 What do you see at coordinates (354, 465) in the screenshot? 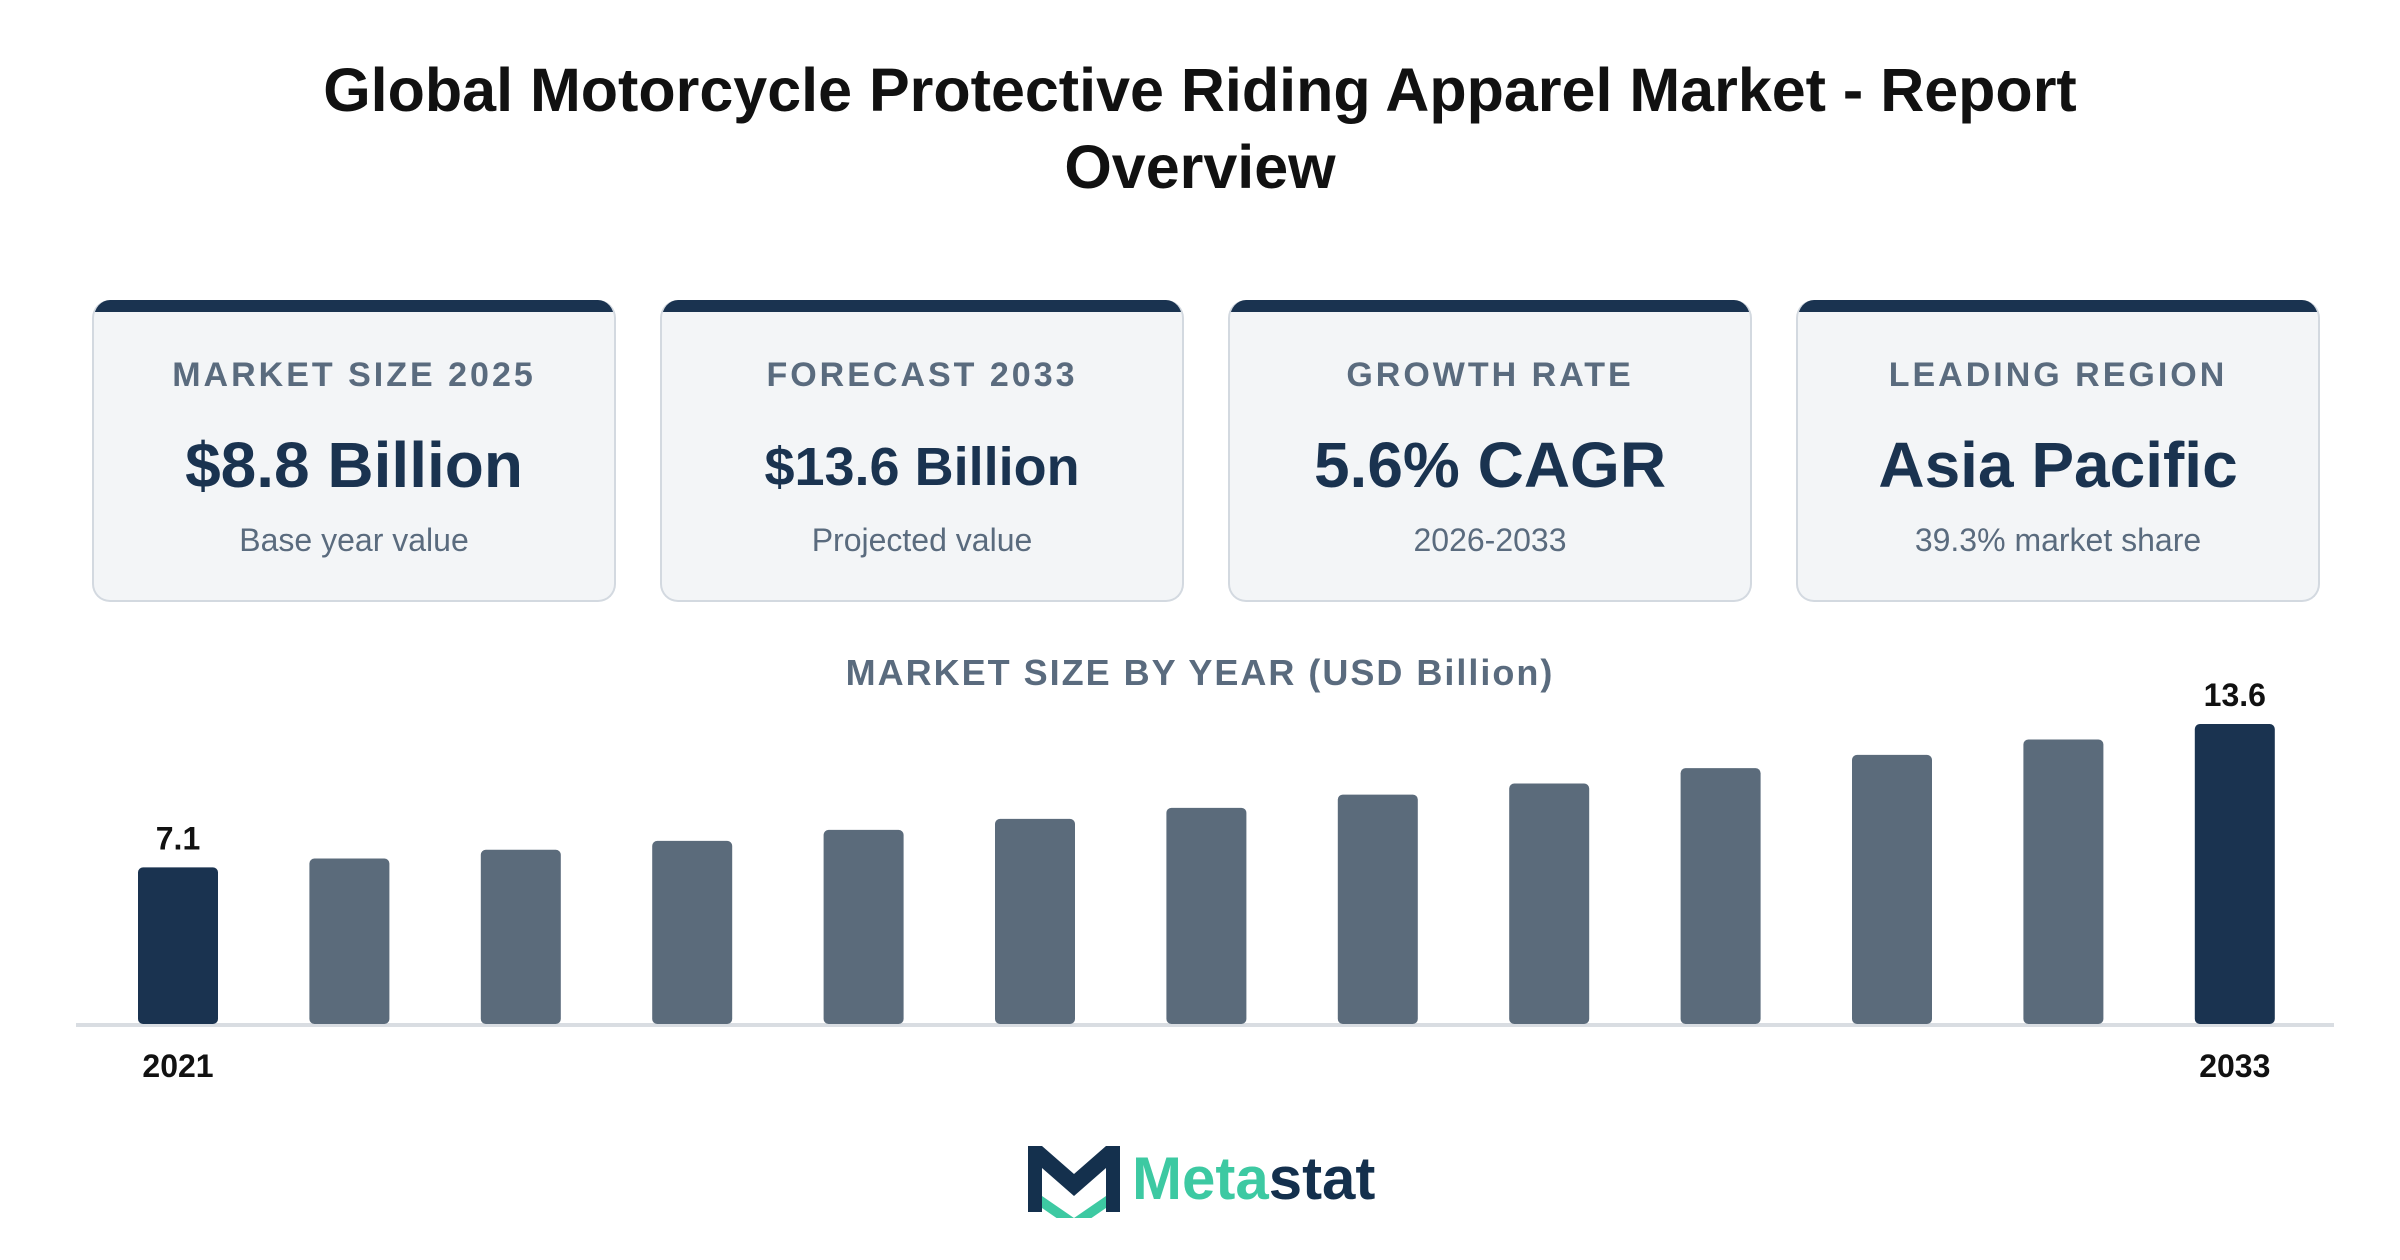
I see `card-value: $8.8 Billion` at bounding box center [354, 465].